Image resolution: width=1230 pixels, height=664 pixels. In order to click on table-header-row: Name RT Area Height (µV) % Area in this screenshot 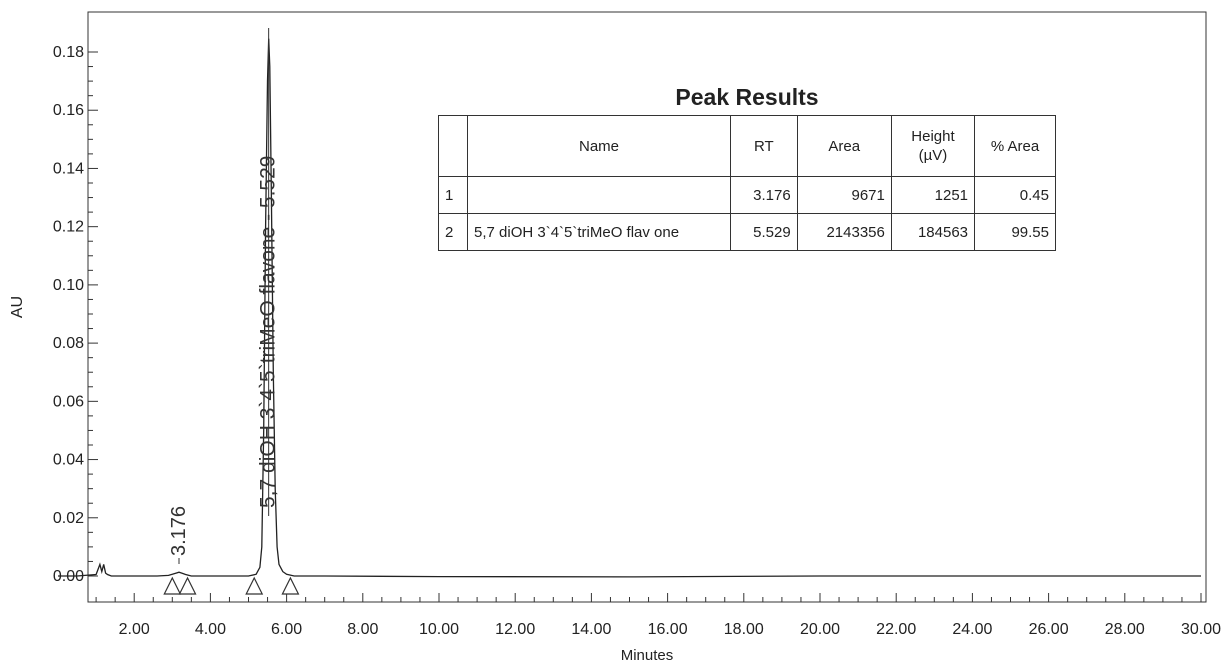, I will do `click(747, 146)`.